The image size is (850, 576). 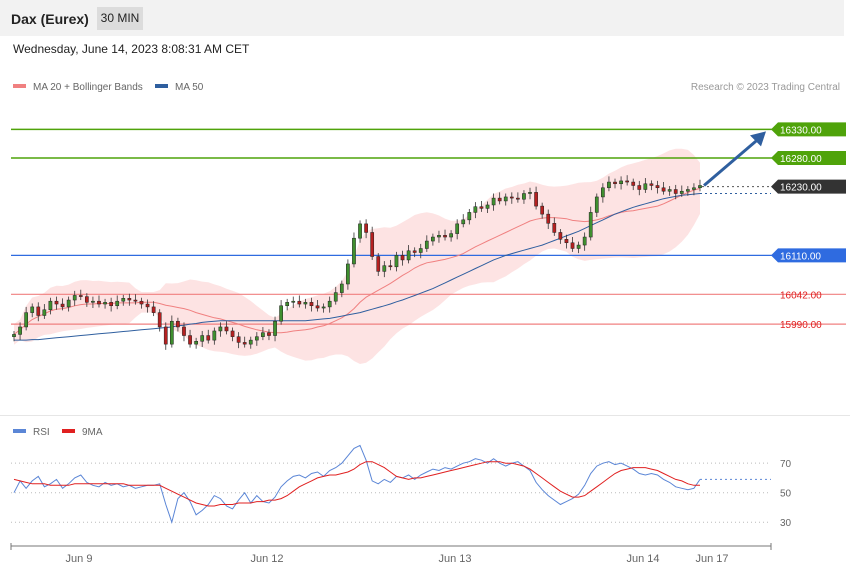 What do you see at coordinates (786, 523) in the screenshot?
I see `rsi-tick-label: 30` at bounding box center [786, 523].